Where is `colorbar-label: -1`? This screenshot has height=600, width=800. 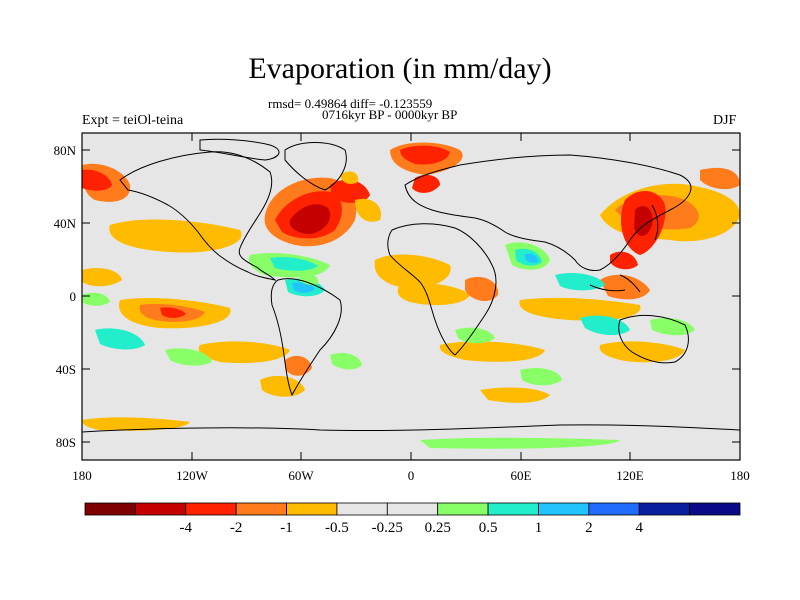 colorbar-label: -1 is located at coordinates (286, 528).